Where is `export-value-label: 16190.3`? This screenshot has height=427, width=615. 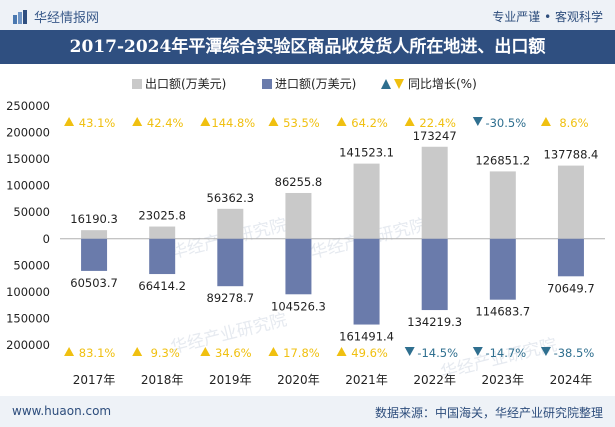
export-value-label: 16190.3 is located at coordinates (94, 219).